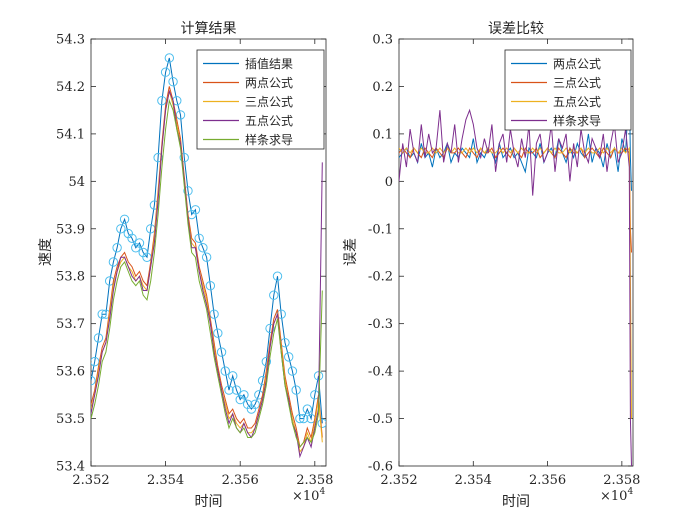  What do you see at coordinates (382, 134) in the screenshot?
I see `y-tick-label: 0.1` at bounding box center [382, 134].